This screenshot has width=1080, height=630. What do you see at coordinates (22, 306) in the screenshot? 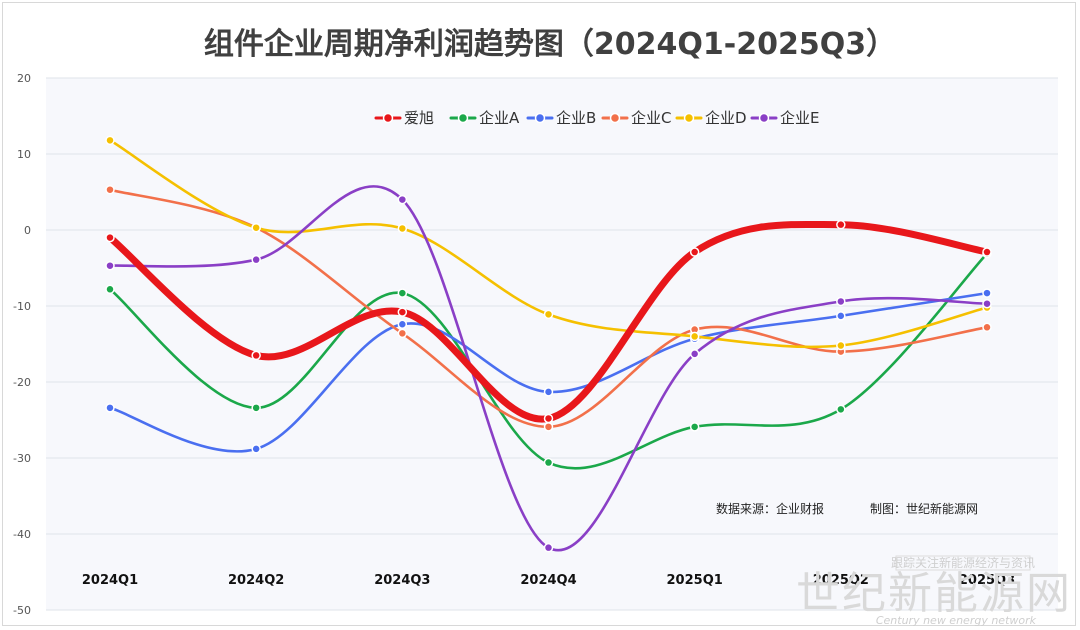
I see `y-tick-label: -10` at bounding box center [22, 306].